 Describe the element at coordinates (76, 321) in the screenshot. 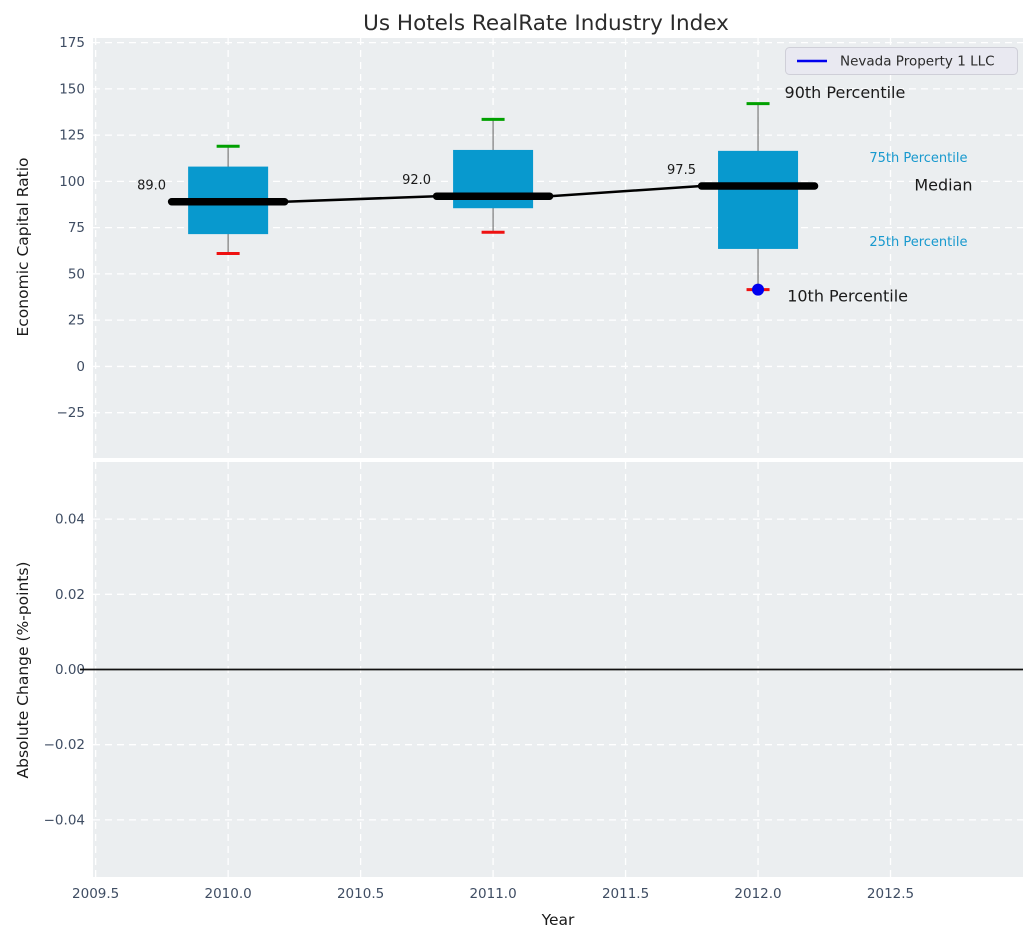

I see `y-tick-label: 25` at that location.